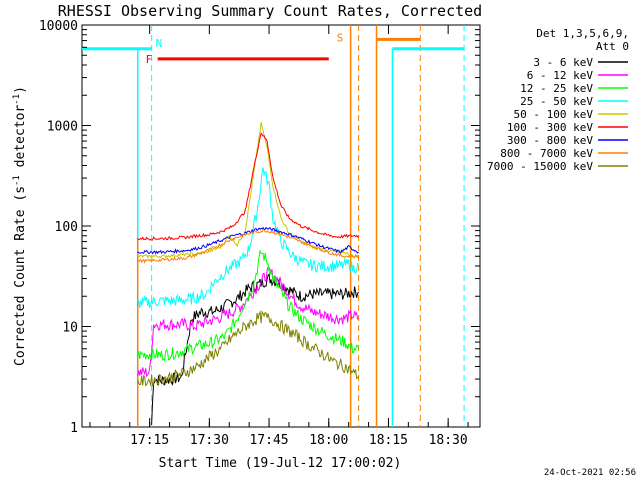  What do you see at coordinates (556, 101) in the screenshot?
I see `legend-label: 25 - 50 keV` at bounding box center [556, 101].